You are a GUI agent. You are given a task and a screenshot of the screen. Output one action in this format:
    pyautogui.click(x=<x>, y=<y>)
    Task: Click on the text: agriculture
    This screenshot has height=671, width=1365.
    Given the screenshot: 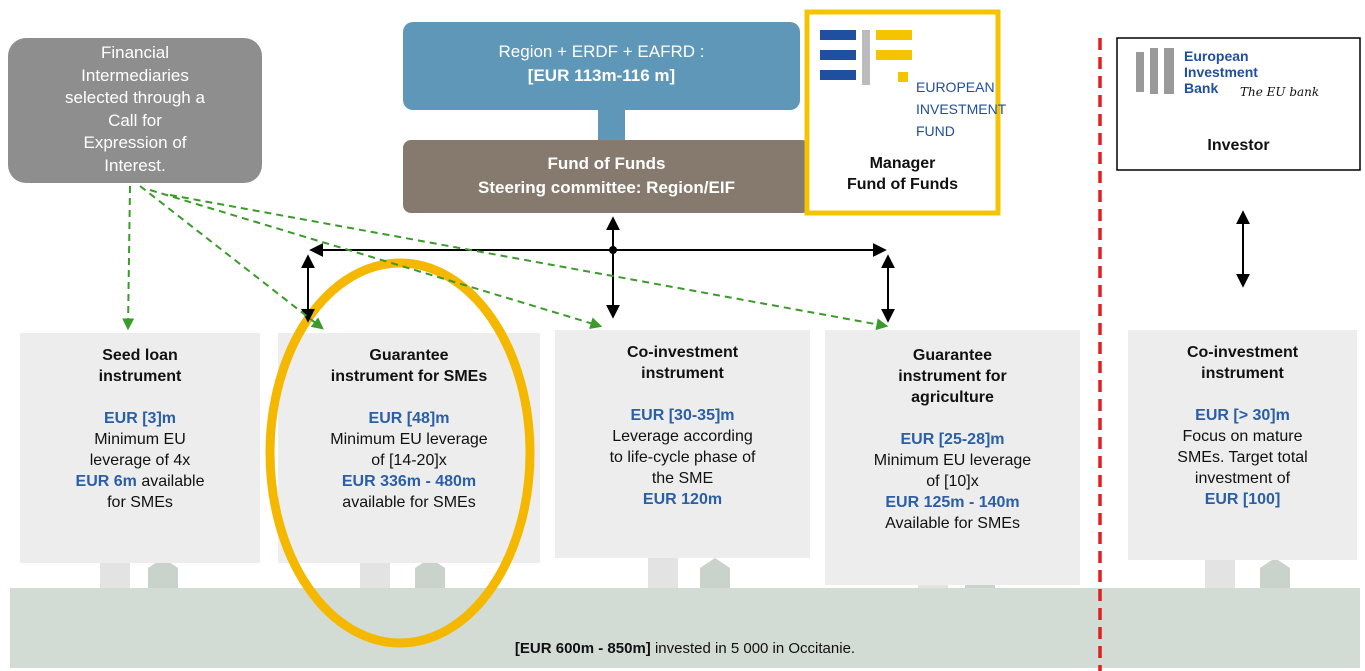 What is the action you would take?
    pyautogui.click(x=952, y=397)
    